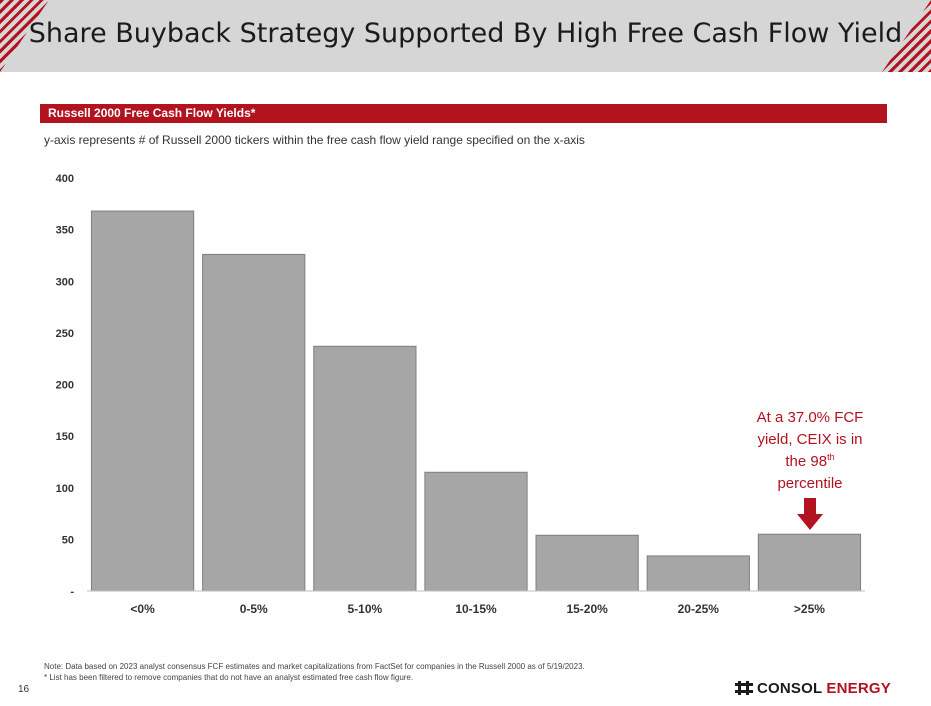 Image resolution: width=931 pixels, height=706 pixels. I want to click on x-category-label: <0%, so click(142, 609).